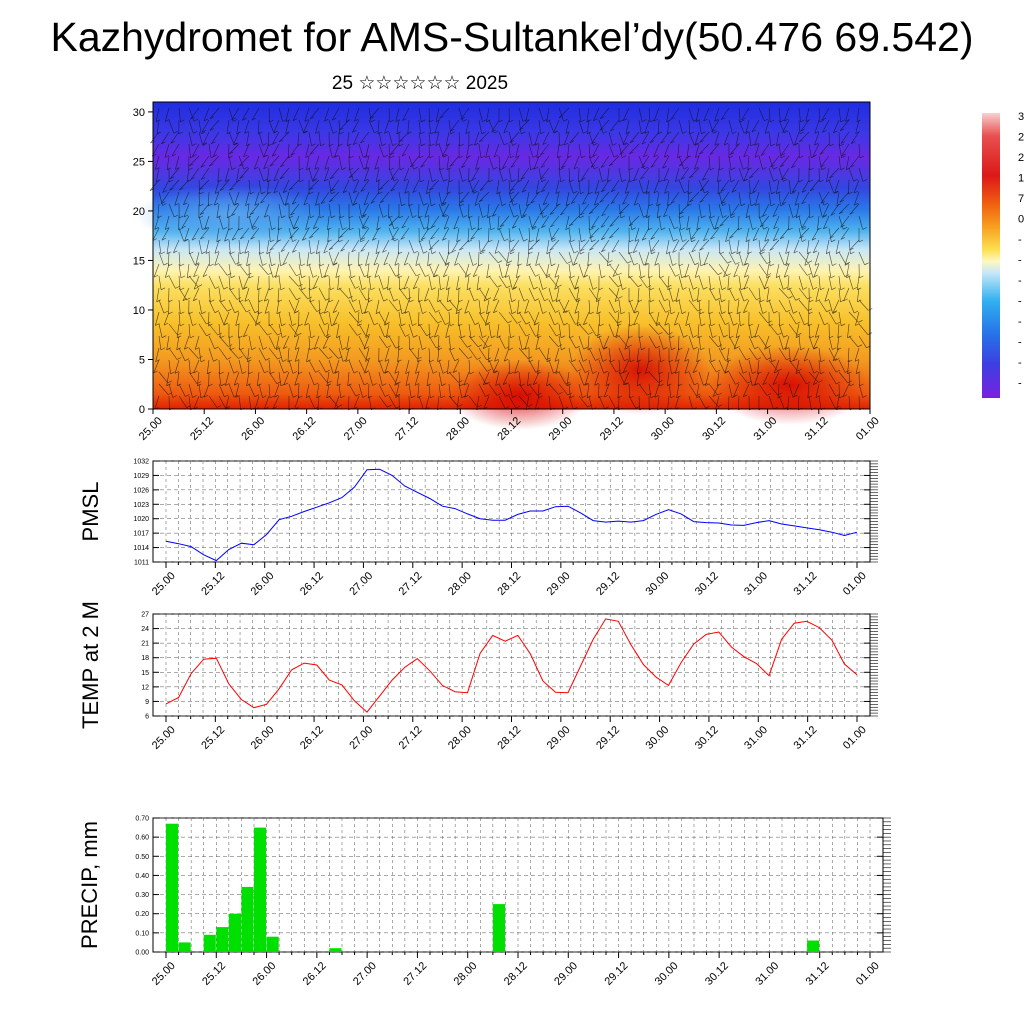 This screenshot has width=1024, height=1024. What do you see at coordinates (315, 974) in the screenshot?
I see `x-tick-label: 26.12` at bounding box center [315, 974].